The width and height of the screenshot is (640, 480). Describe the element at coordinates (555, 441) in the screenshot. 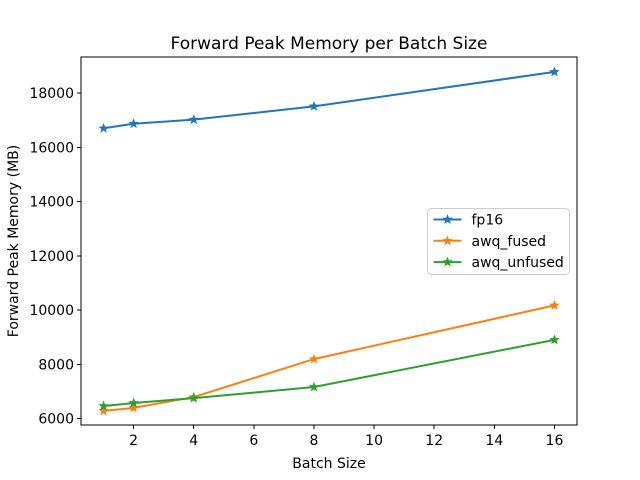

I see `x-tick-label: 16` at that location.